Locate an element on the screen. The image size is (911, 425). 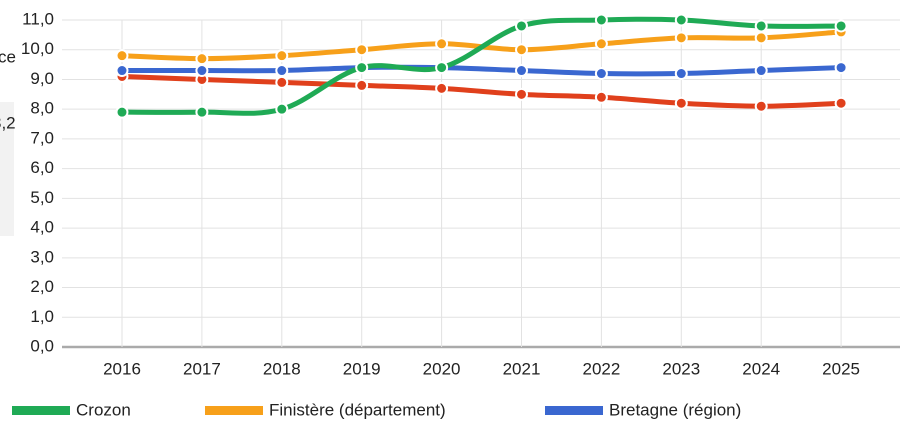
y-tick-label: 9,0 is located at coordinates (42, 78).